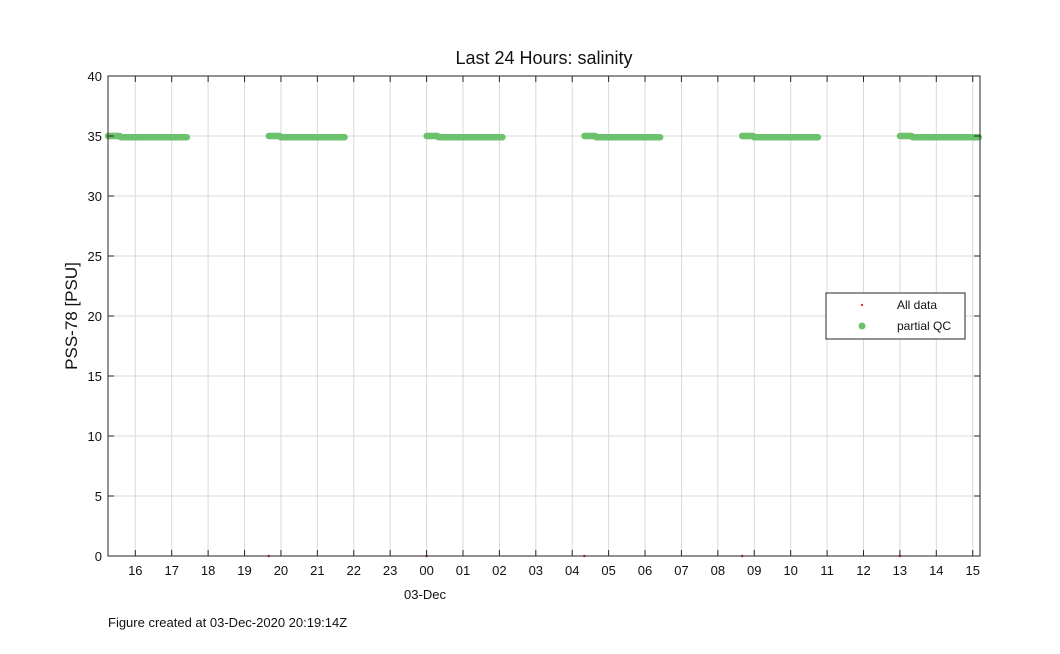 This screenshot has width=1060, height=654. Describe the element at coordinates (228, 622) in the screenshot. I see `figure-created-caption: Figure created at 03-Dec-2020 20:19:14Z` at that location.